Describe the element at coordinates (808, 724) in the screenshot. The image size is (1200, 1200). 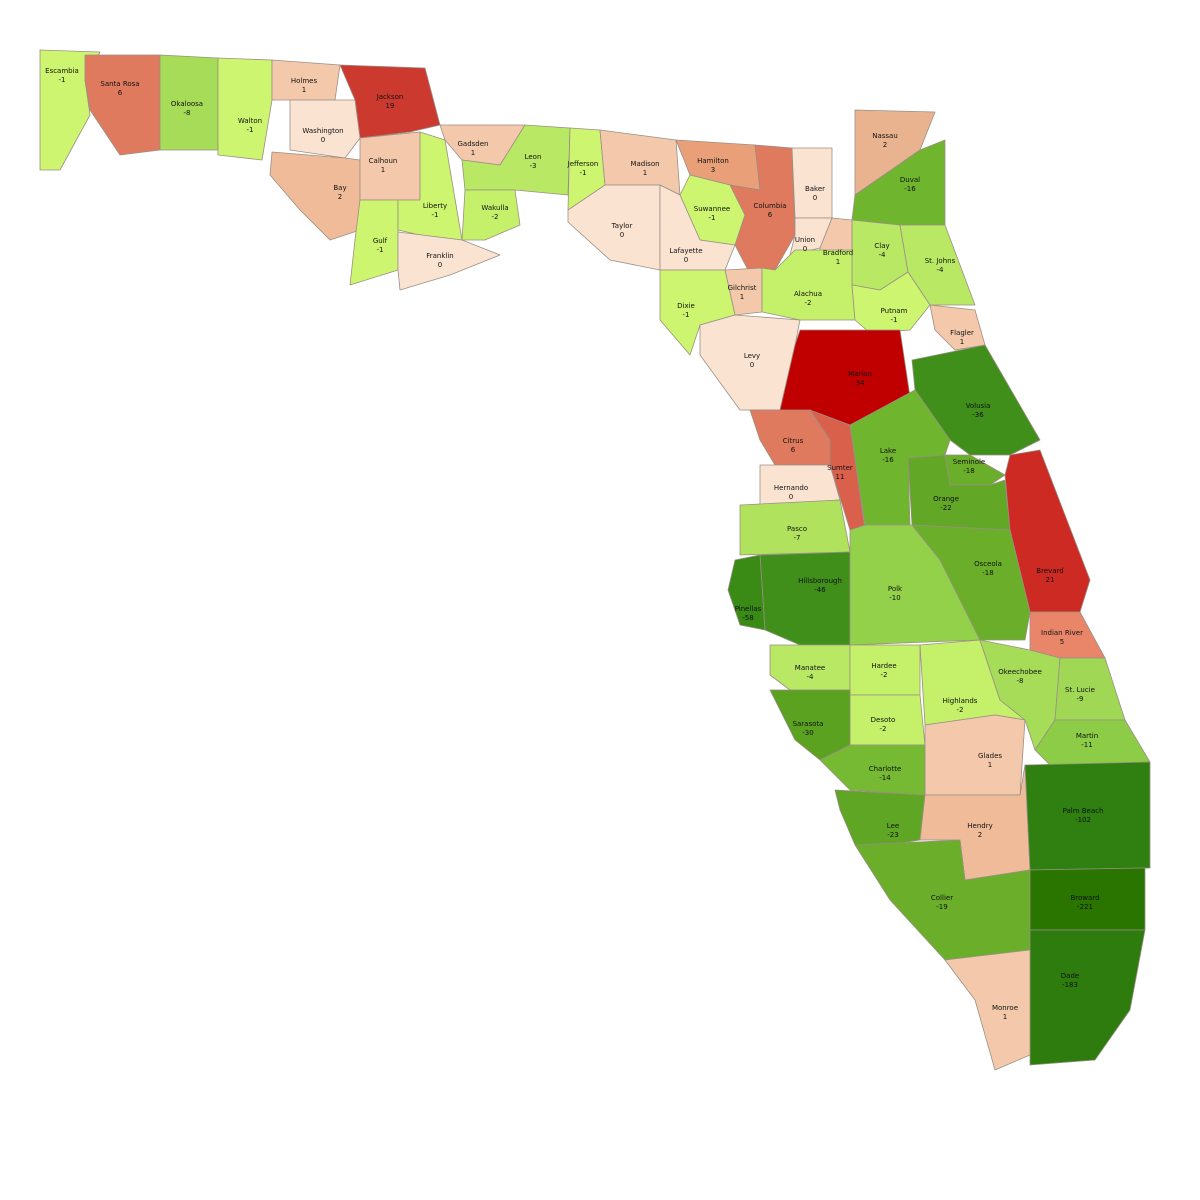
I see `county-name: Sarasota` at that location.